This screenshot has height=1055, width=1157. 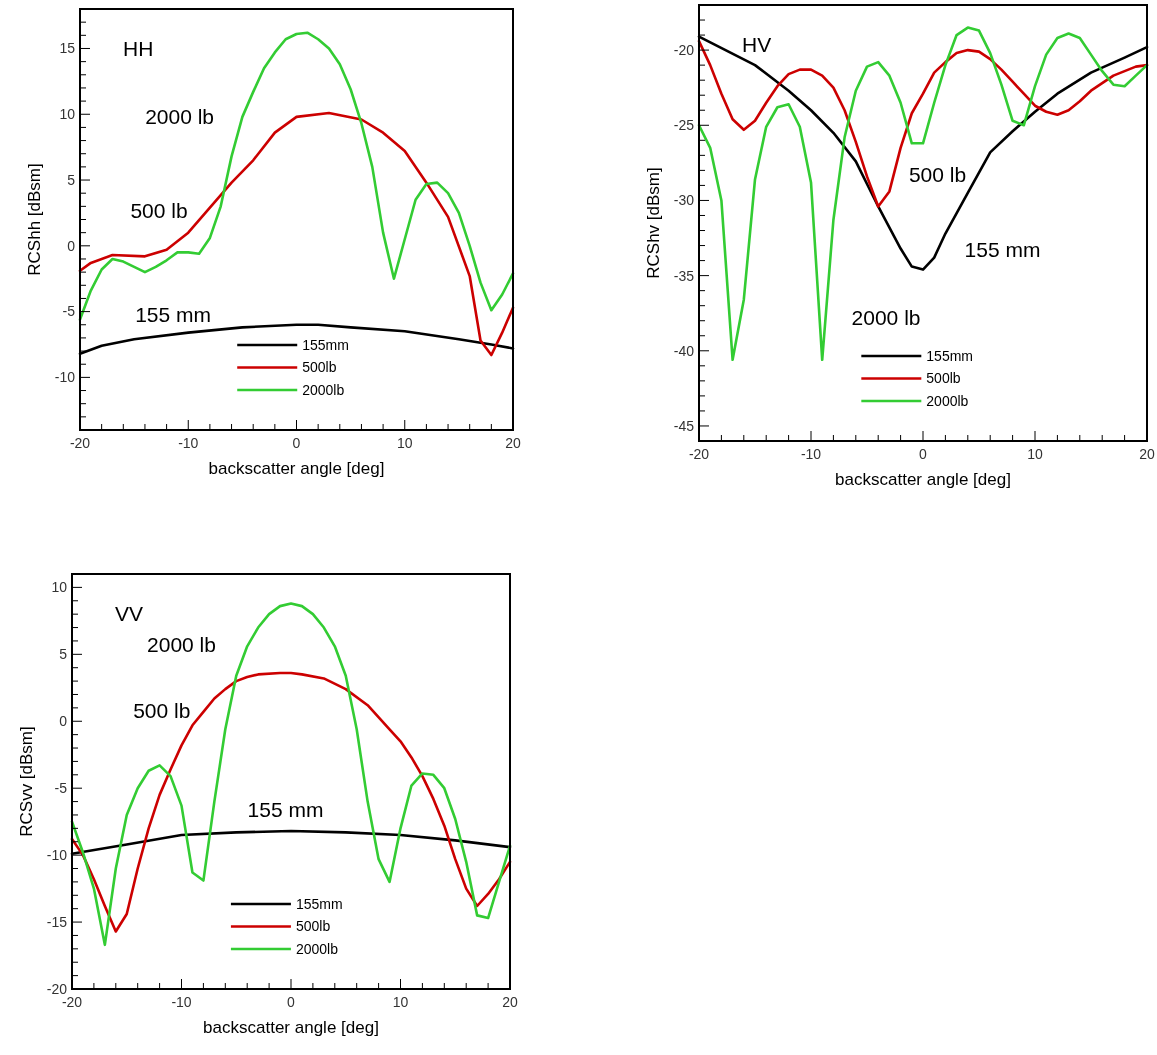 I want to click on x-tick-label: -20, so click(x=699, y=454).